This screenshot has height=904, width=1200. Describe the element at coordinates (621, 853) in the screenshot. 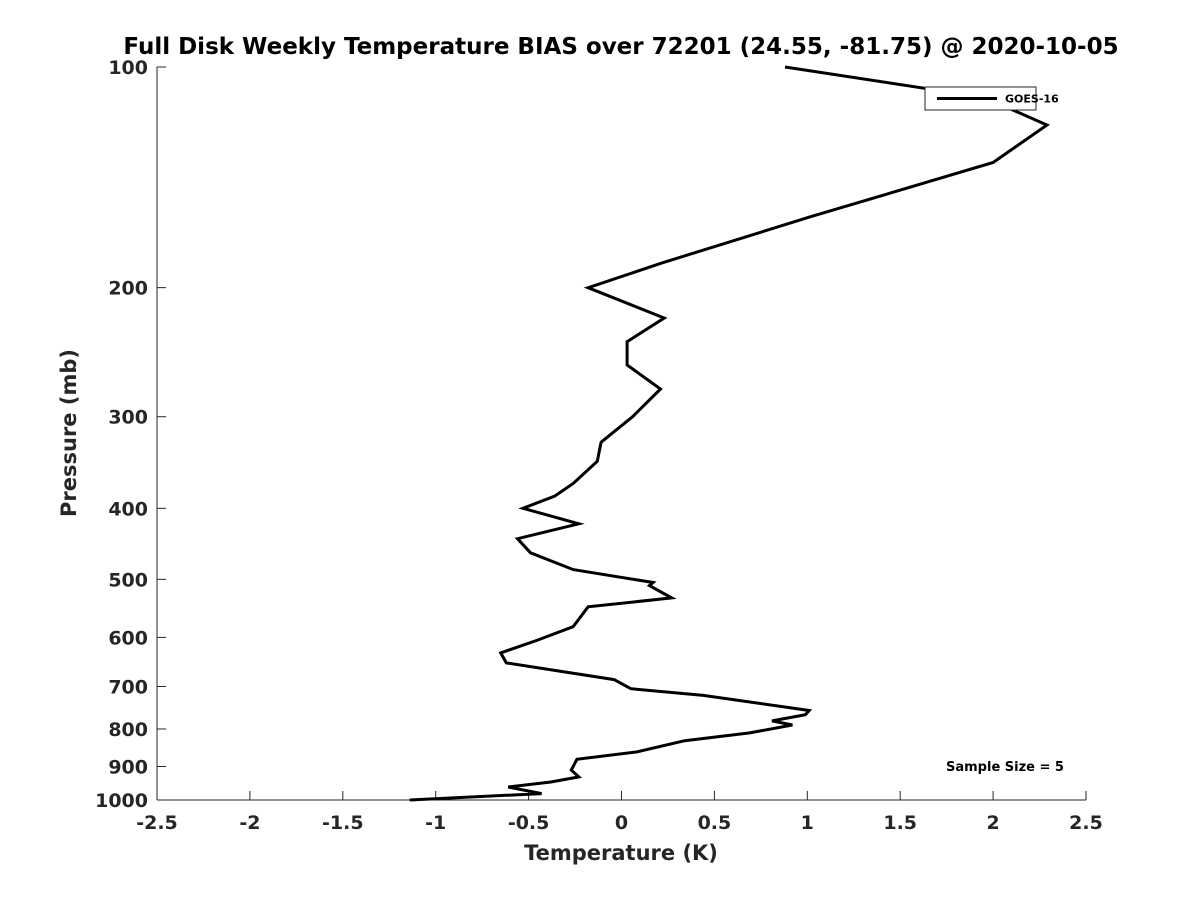

I see `x-axis-label: Temperature (K)` at that location.